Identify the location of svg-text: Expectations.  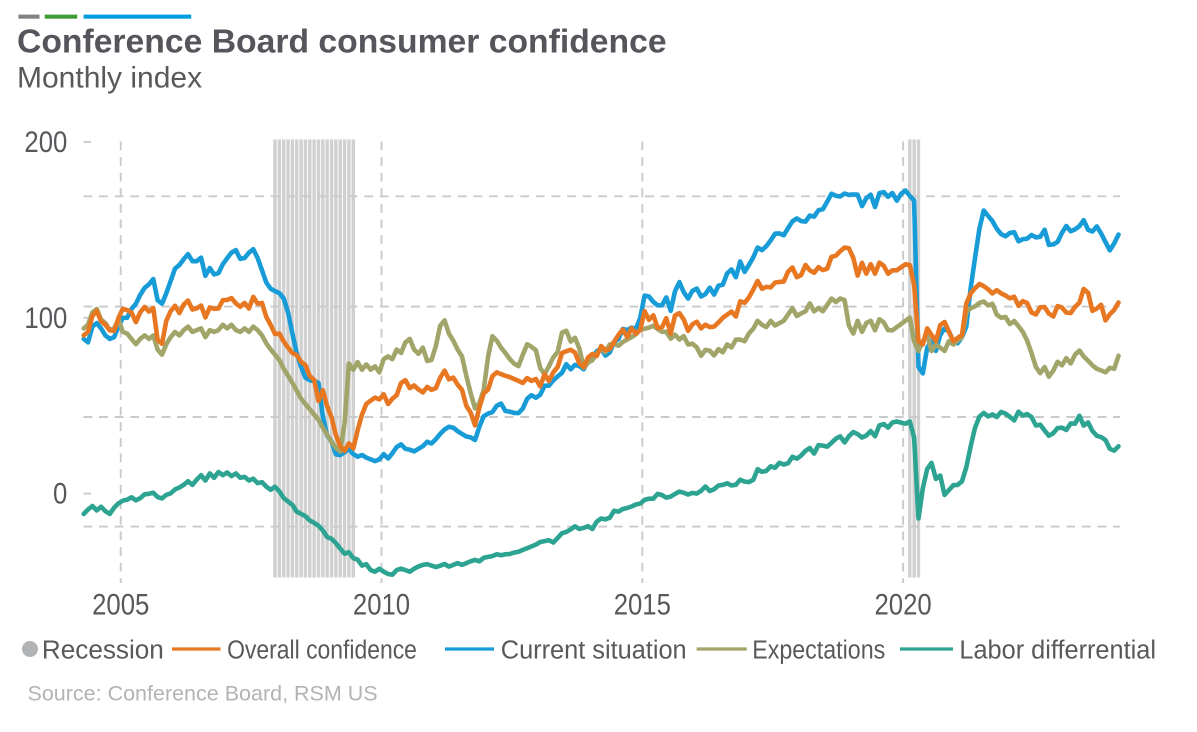
(818, 650).